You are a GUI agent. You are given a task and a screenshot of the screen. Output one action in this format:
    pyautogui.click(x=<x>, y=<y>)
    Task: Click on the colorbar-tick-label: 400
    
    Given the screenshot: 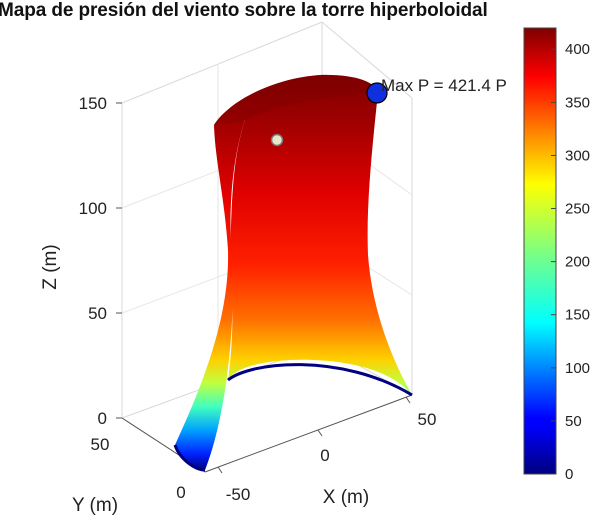 What is the action you would take?
    pyautogui.click(x=577, y=49)
    